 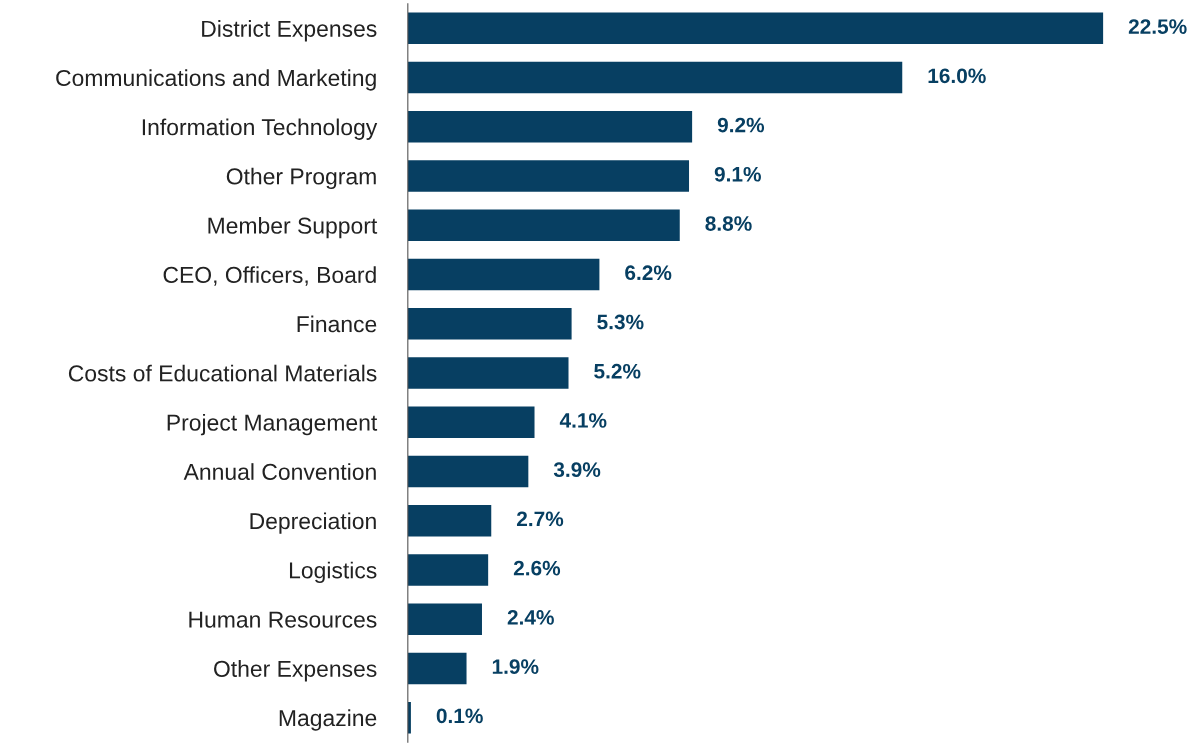 What do you see at coordinates (583, 420) in the screenshot?
I see `data-label: 4.1%` at bounding box center [583, 420].